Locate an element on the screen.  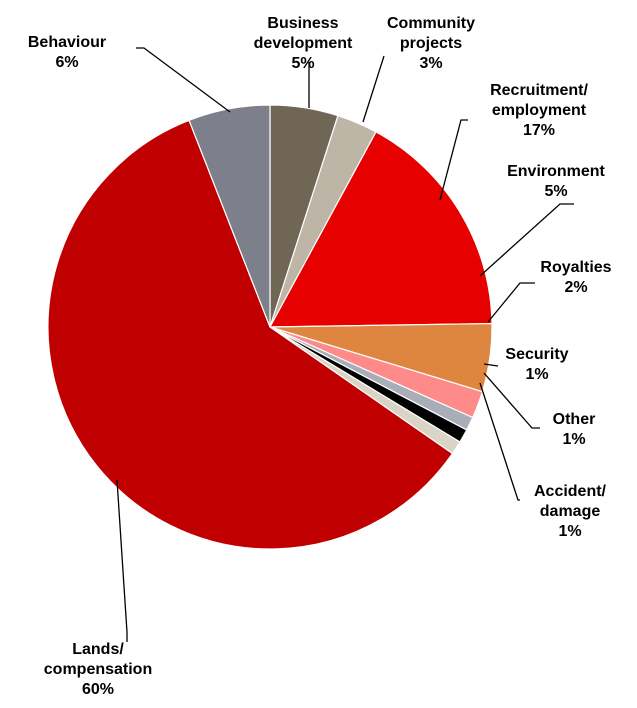
data-label-recruitment-employment: Recruitment/employment 17% is located at coordinates (539, 110).